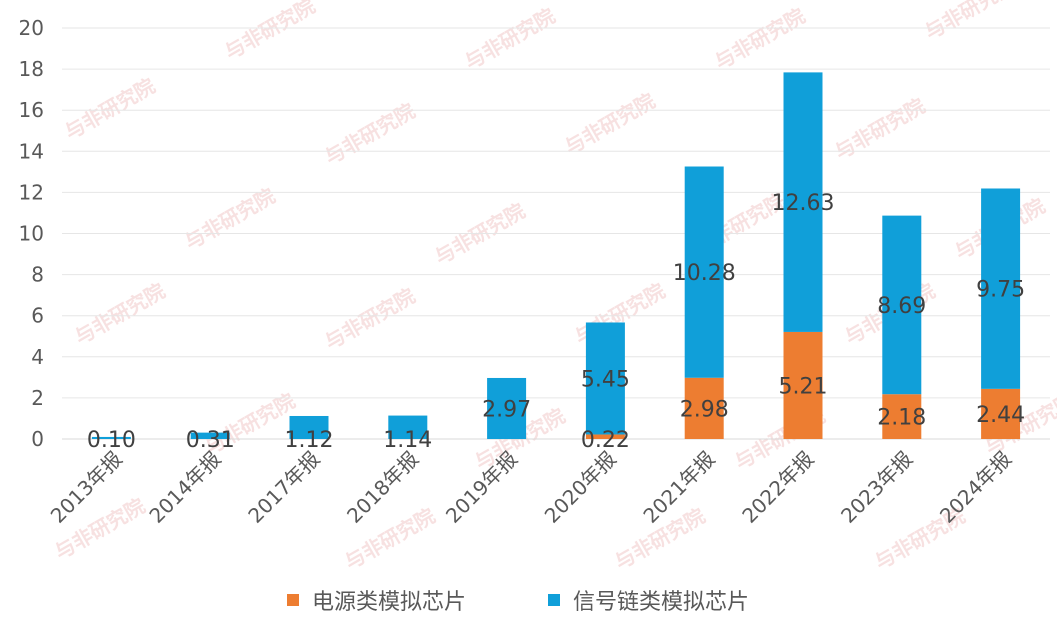 The image size is (1057, 627). I want to click on data-label-signal: 2.97, so click(506, 409).